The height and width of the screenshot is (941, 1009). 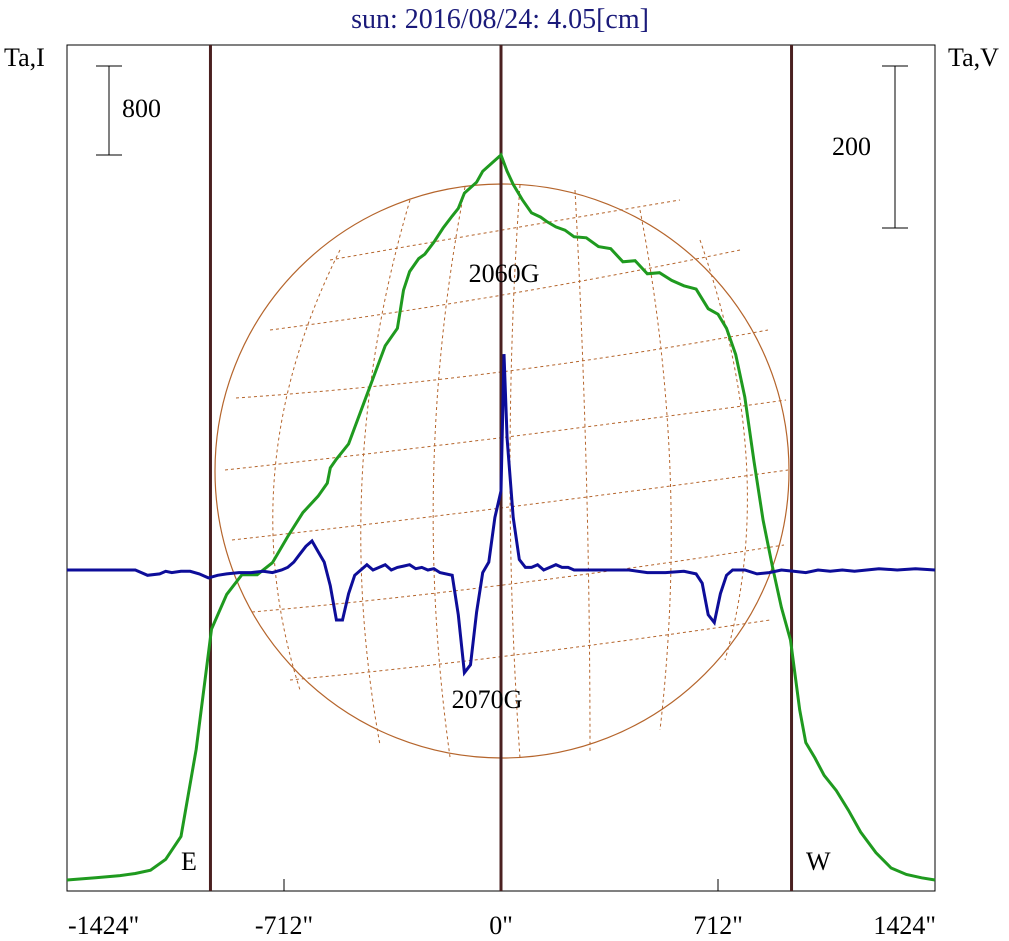 I want to click on x-tick-label: -712", so click(x=284, y=925).